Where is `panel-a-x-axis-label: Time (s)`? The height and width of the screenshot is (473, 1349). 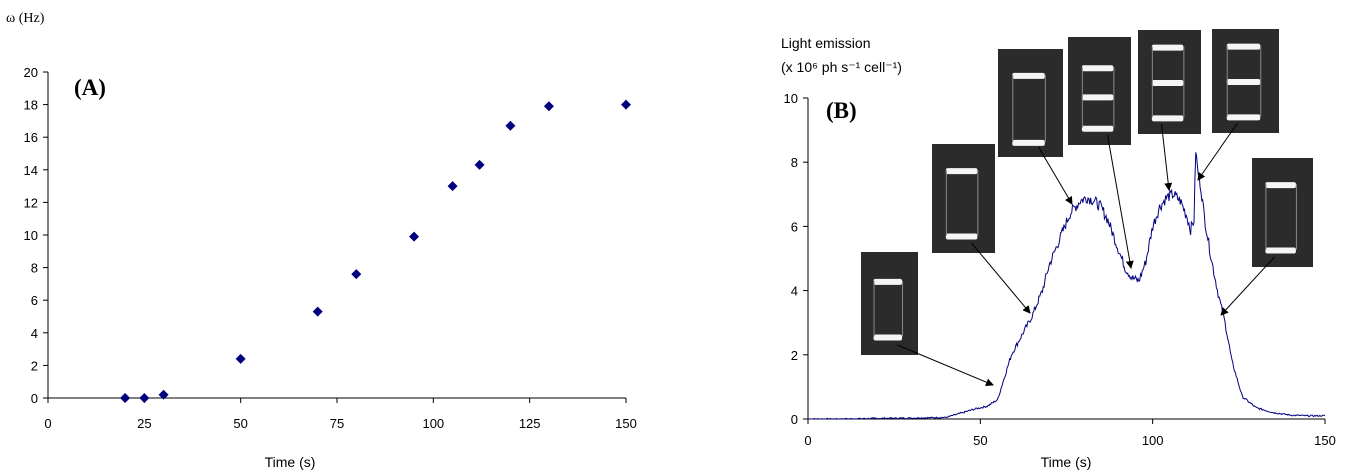 panel-a-x-axis-label: Time (s) is located at coordinates (290, 462).